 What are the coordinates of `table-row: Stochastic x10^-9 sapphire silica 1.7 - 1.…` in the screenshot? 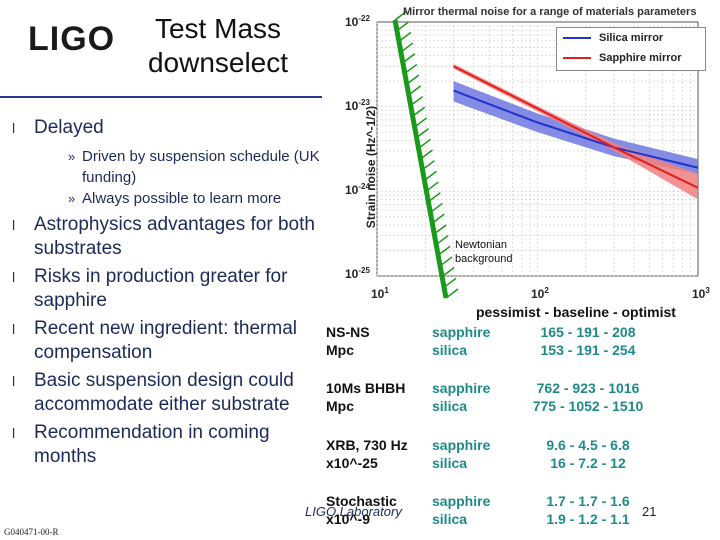 It's located at (523, 512).